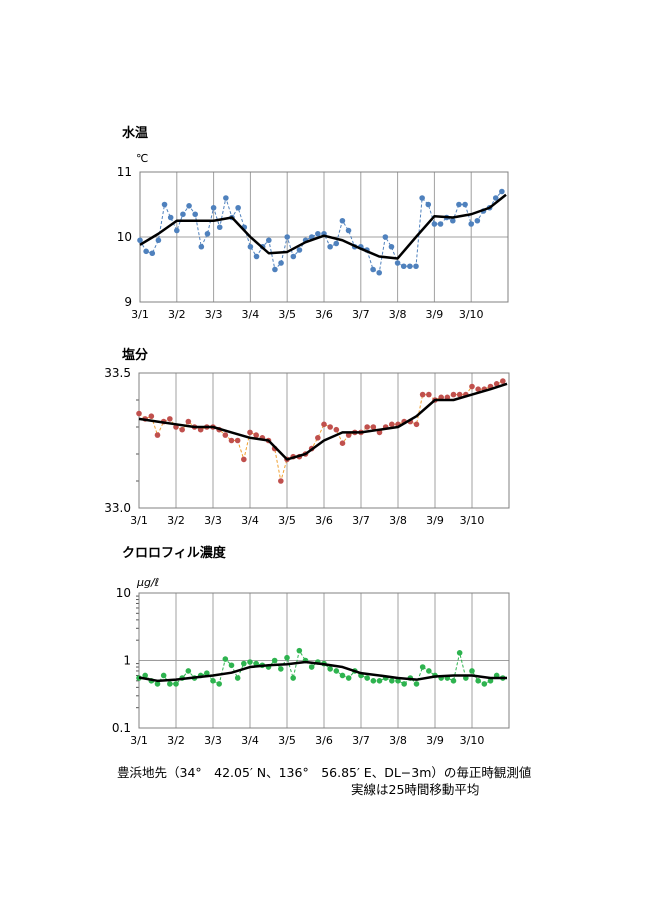  What do you see at coordinates (121, 728) in the screenshot?
I see `y-tick-label: 0.1` at bounding box center [121, 728].